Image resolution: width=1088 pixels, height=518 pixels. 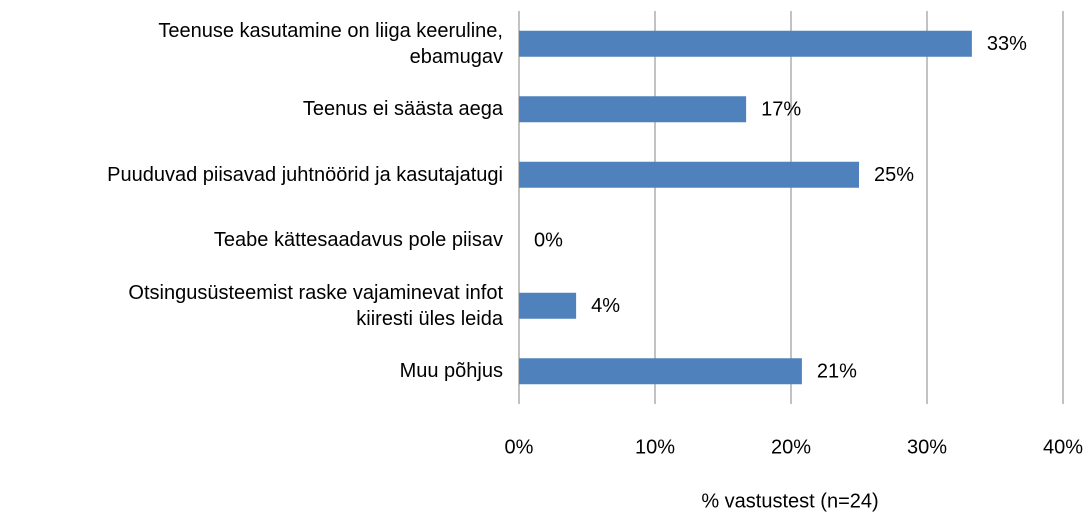 What do you see at coordinates (605, 306) in the screenshot?
I see `data-label: 4%` at bounding box center [605, 306].